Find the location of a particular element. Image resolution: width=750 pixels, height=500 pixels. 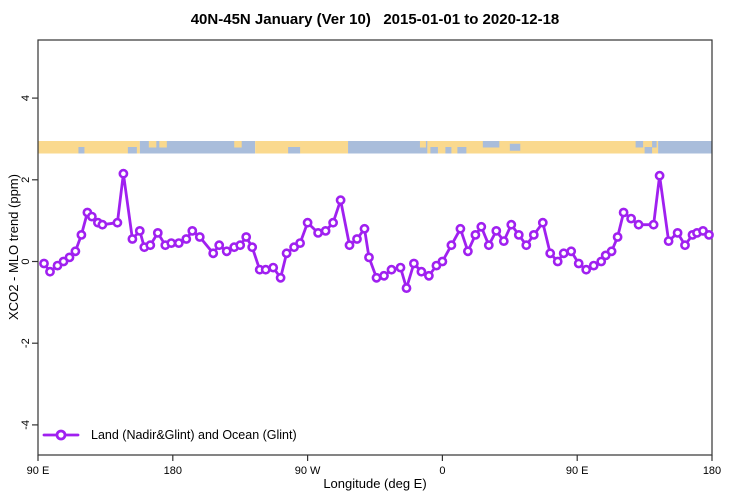

x-tick-label: 90 W is located at coordinates (308, 471).